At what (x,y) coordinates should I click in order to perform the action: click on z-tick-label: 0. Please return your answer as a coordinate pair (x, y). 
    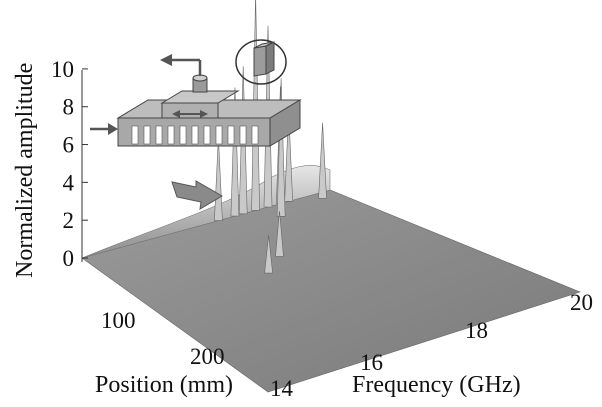
    Looking at the image, I should click on (69, 258).